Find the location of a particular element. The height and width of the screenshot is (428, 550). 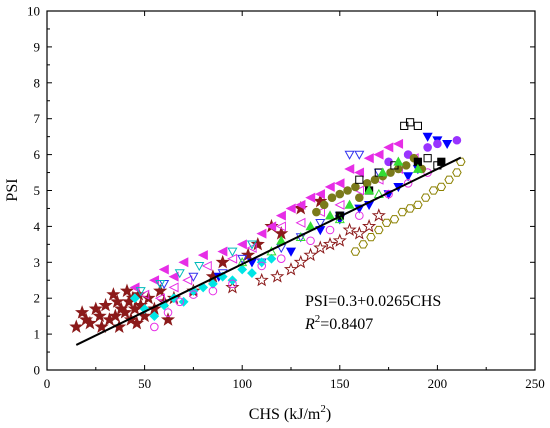

x-tick-label: 100 is located at coordinates (242, 383).